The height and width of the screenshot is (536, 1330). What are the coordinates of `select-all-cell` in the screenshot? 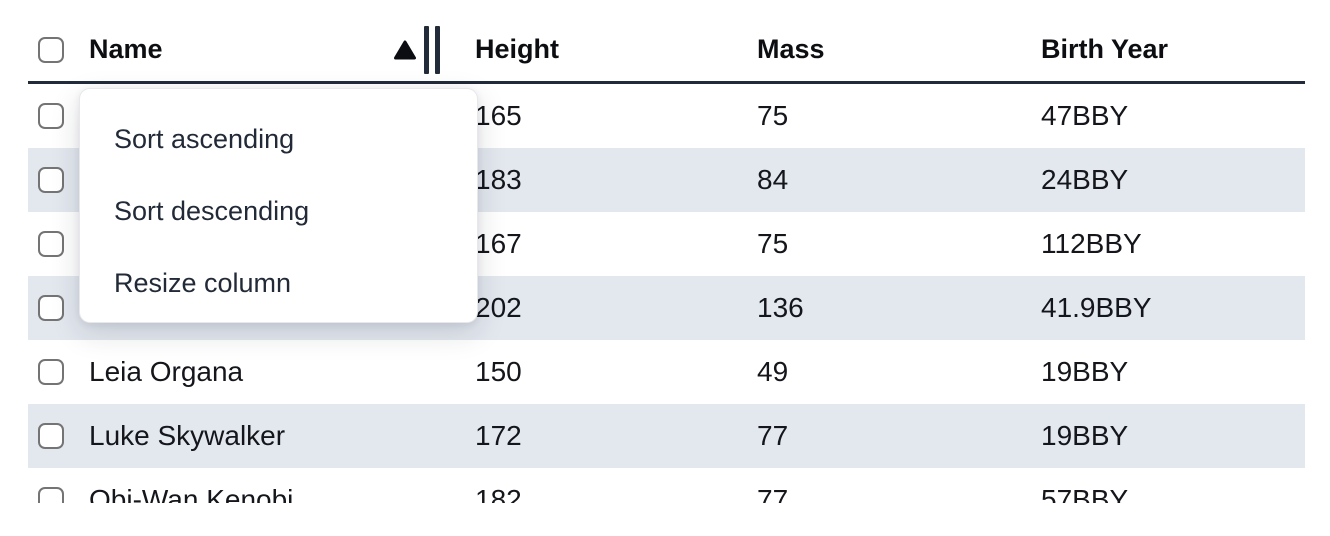 It's located at (54, 49).